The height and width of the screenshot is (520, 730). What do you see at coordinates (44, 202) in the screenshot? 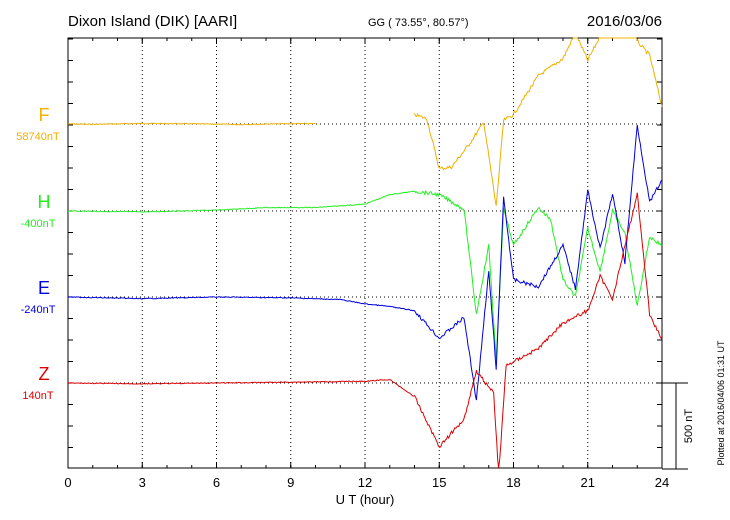
I see `series-name-H: H` at bounding box center [44, 202].